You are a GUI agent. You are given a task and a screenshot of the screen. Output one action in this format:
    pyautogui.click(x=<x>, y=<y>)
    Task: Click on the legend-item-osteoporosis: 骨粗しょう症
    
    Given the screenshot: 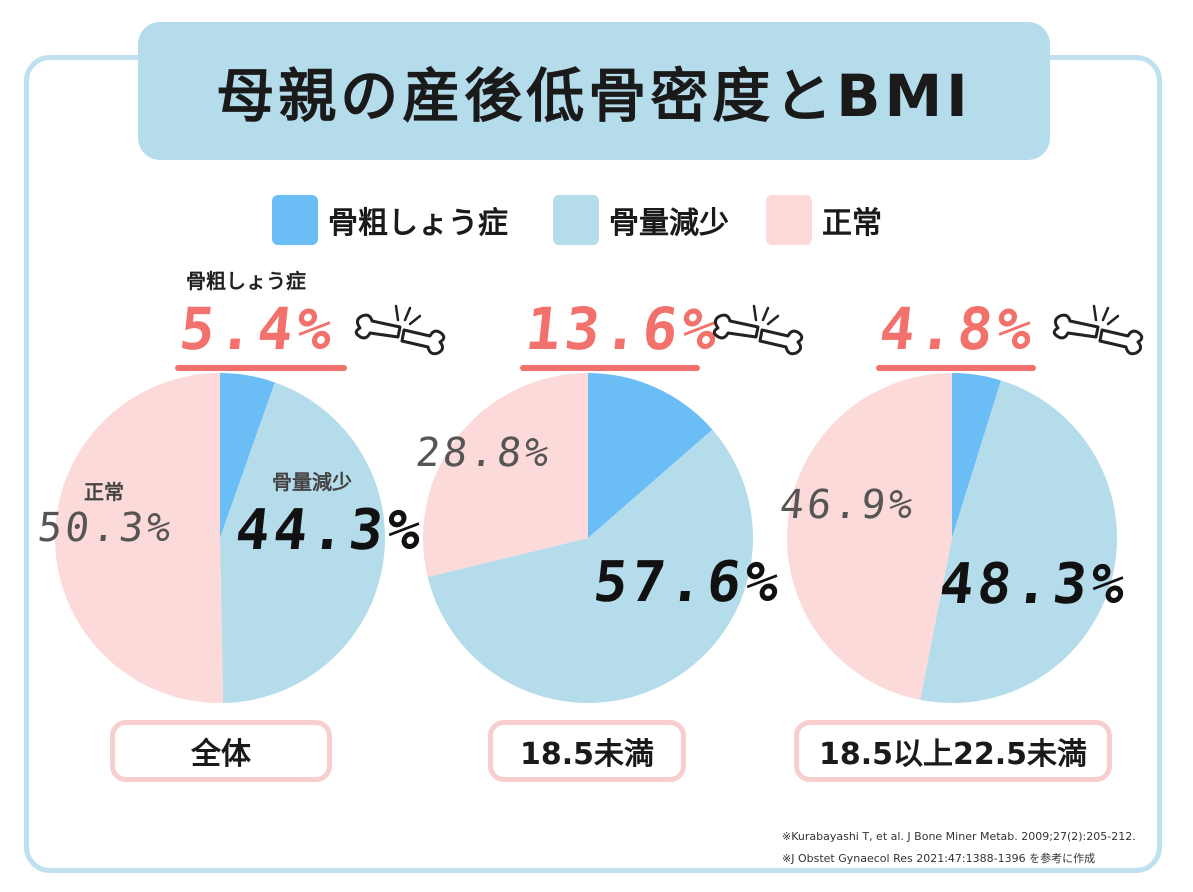 What is the action you would take?
    pyautogui.click(x=390, y=220)
    